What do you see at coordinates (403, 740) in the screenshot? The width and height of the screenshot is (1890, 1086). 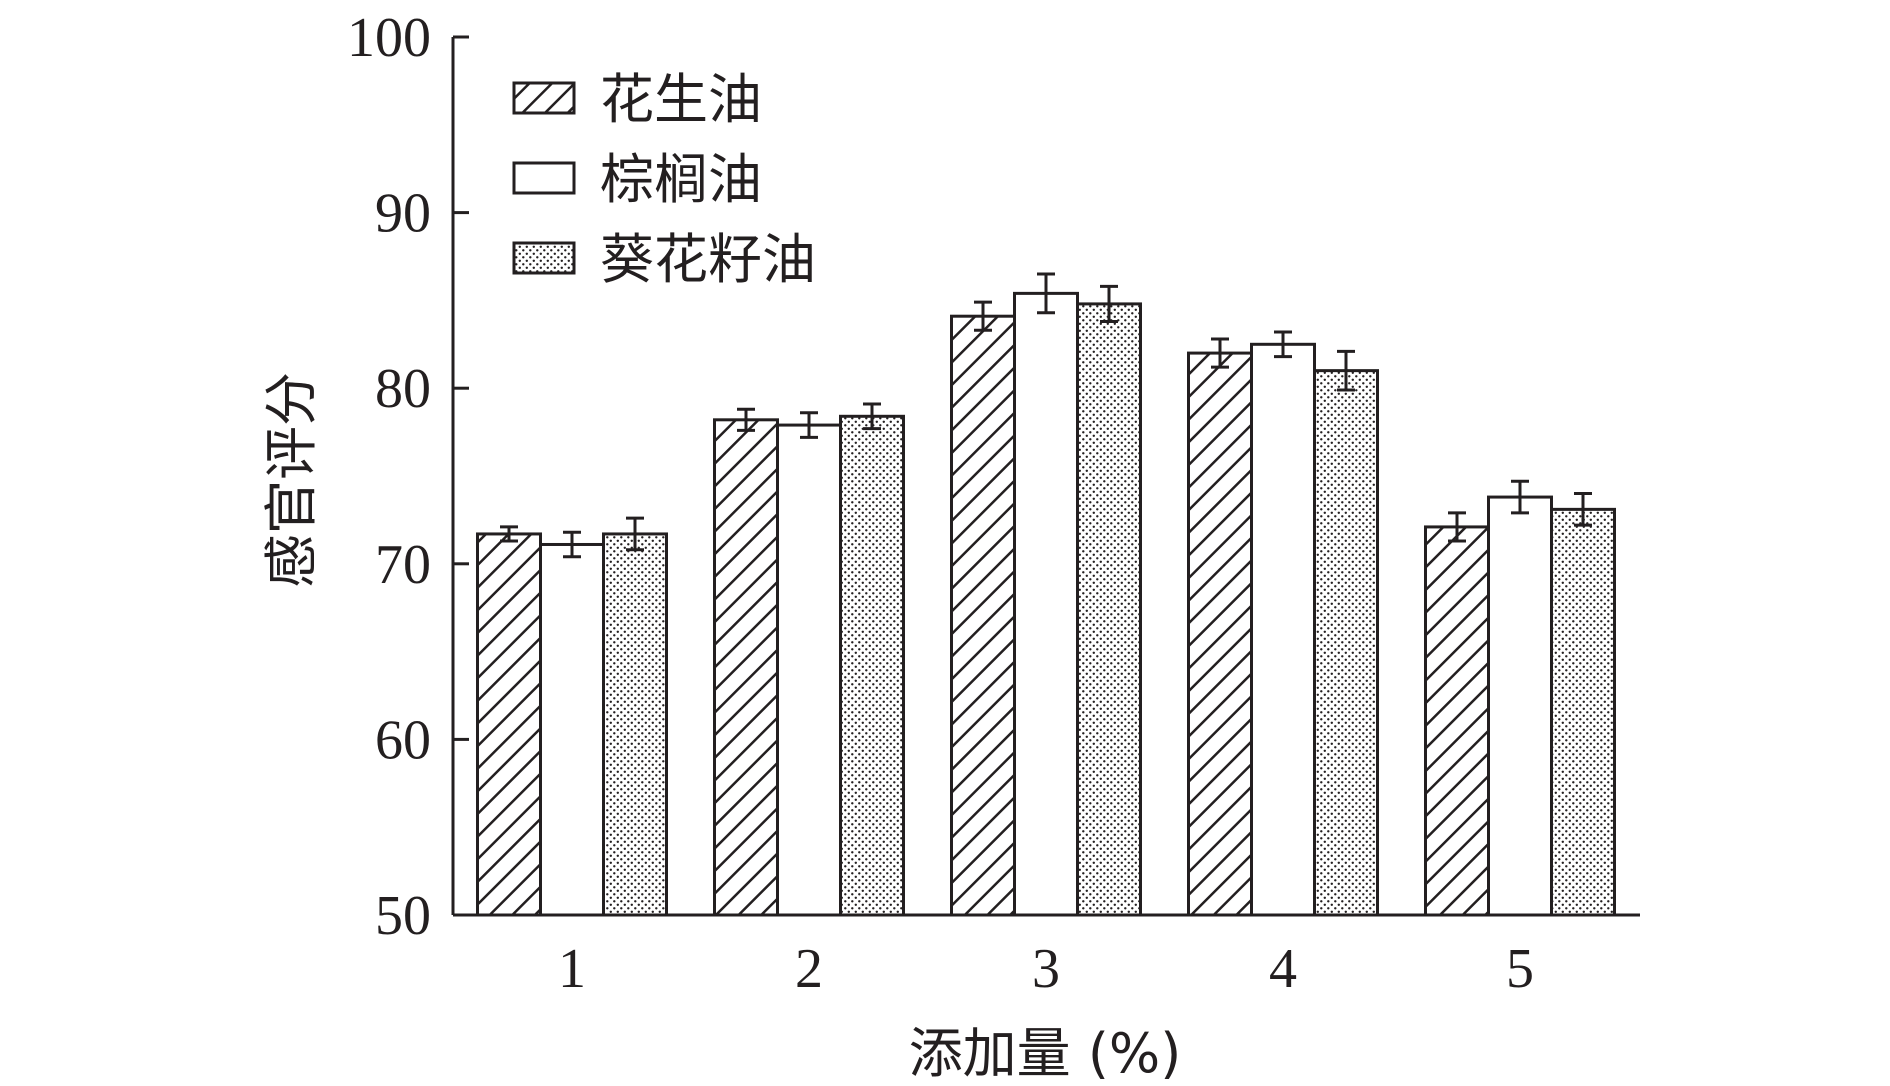 I see `y-tick-label: 60` at bounding box center [403, 740].